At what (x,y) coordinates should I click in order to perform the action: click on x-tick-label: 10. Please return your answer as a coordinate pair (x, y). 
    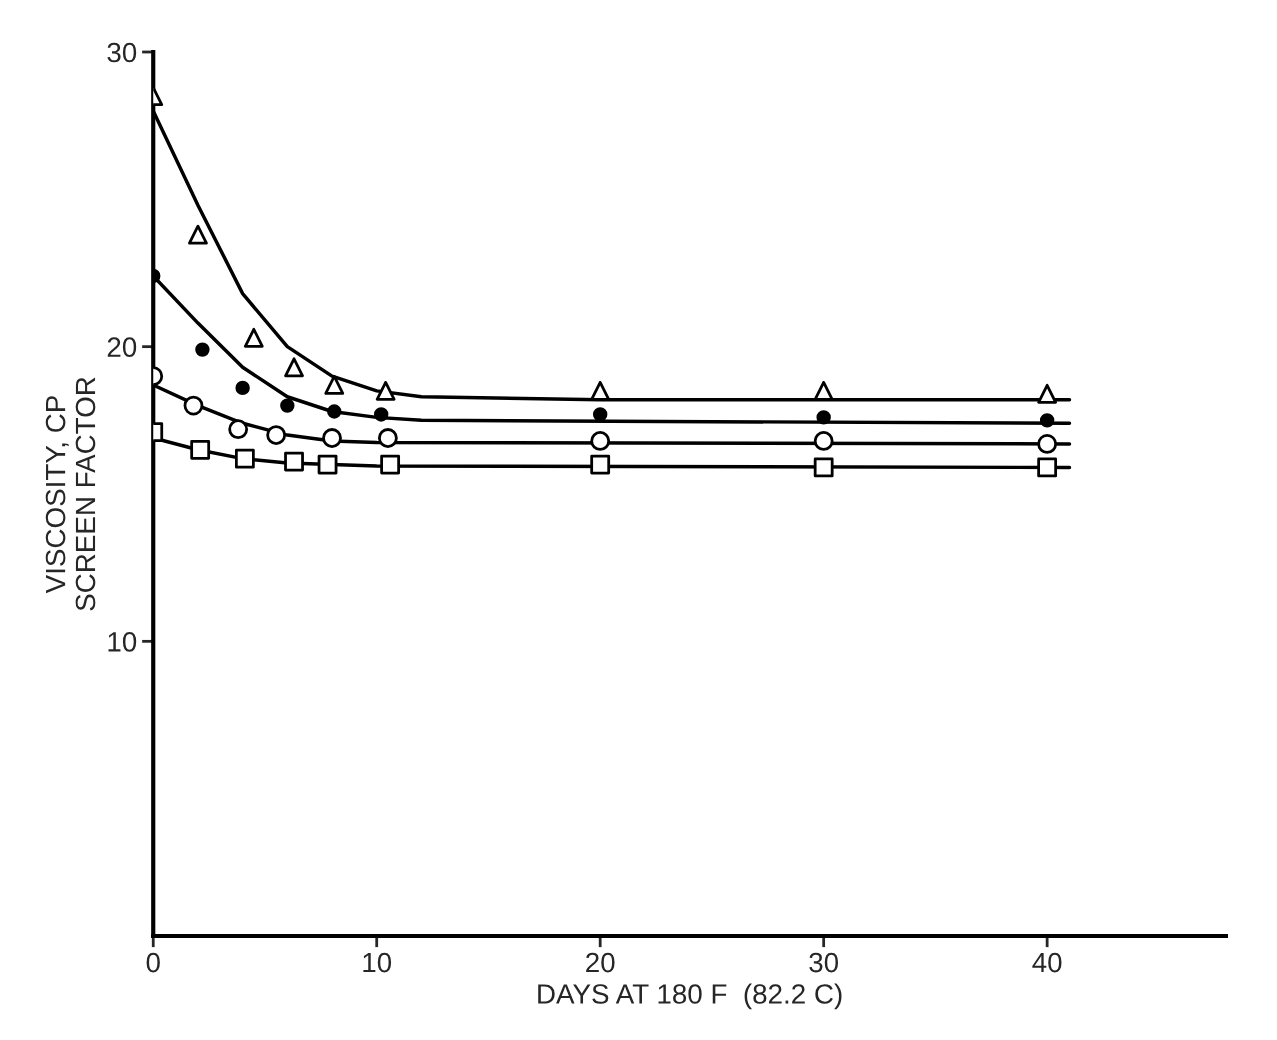
    Looking at the image, I should click on (377, 962).